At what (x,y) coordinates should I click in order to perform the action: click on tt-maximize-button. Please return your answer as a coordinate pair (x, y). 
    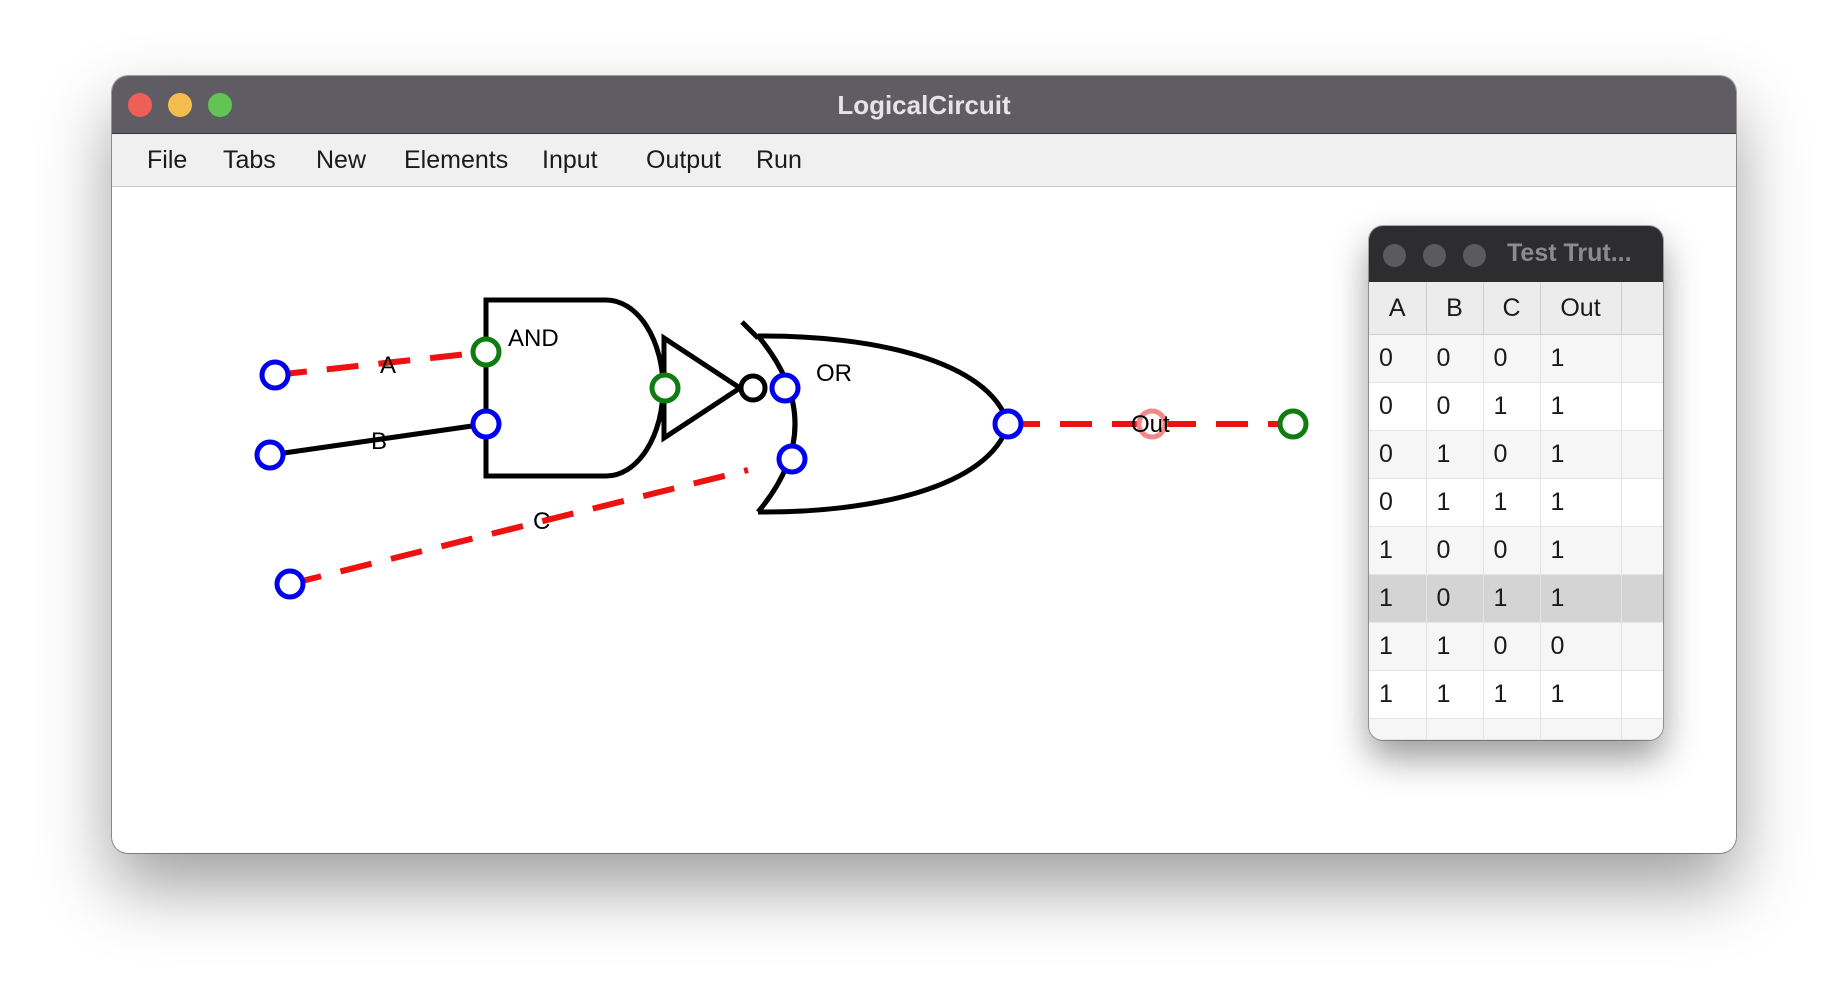
    Looking at the image, I should click on (1474, 255).